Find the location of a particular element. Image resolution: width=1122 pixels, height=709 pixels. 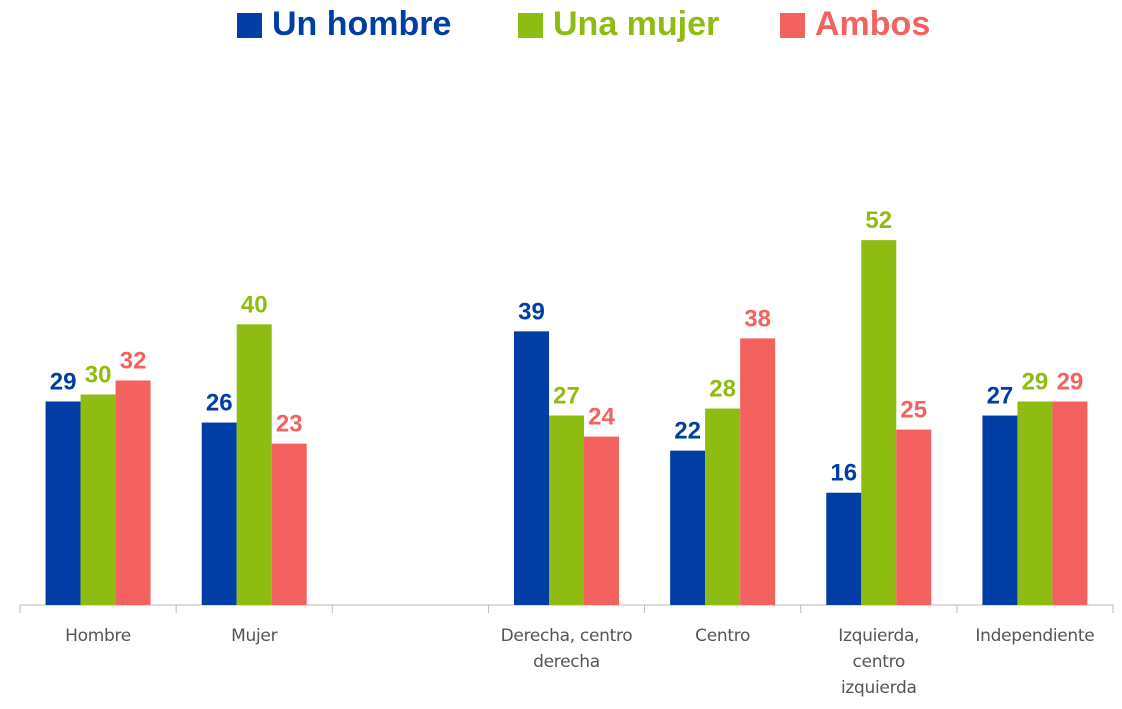

data-label: 26 is located at coordinates (219, 403).